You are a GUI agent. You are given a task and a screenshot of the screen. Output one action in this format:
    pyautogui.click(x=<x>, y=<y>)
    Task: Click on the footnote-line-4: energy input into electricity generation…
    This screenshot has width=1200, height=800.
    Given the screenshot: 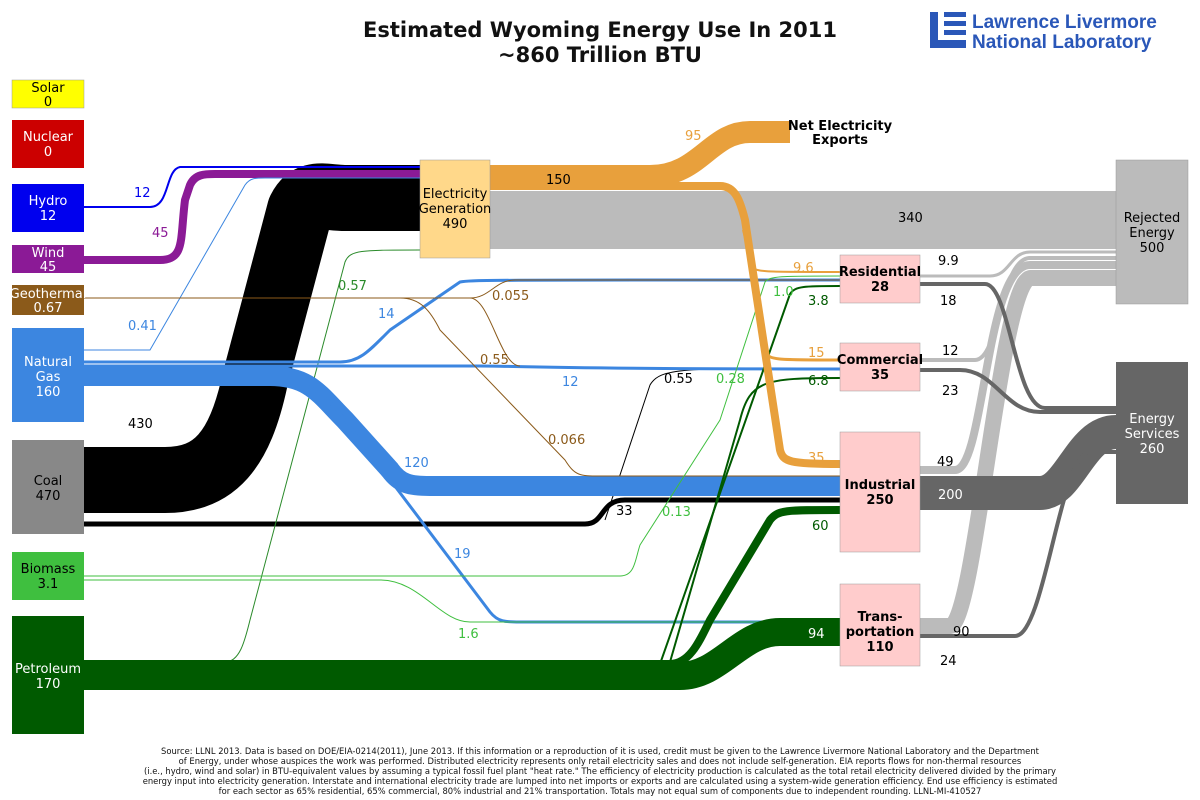 What is the action you would take?
    pyautogui.click(x=600, y=781)
    